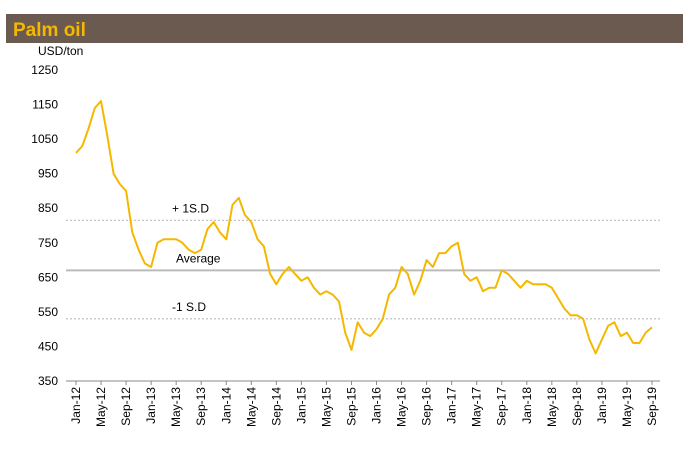 This screenshot has height=450, width=694. What do you see at coordinates (48, 312) in the screenshot?
I see `y-tick-label: 550` at bounding box center [48, 312].